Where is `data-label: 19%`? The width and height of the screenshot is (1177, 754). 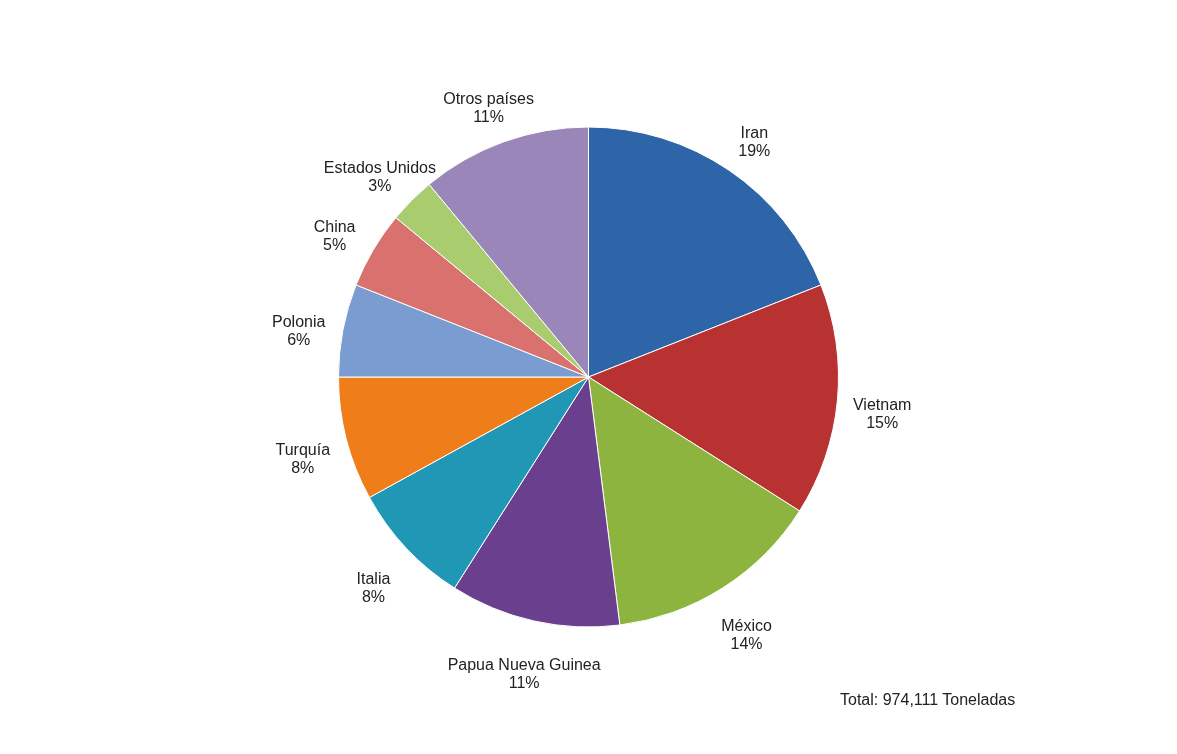
data-label: 19% is located at coordinates (754, 151).